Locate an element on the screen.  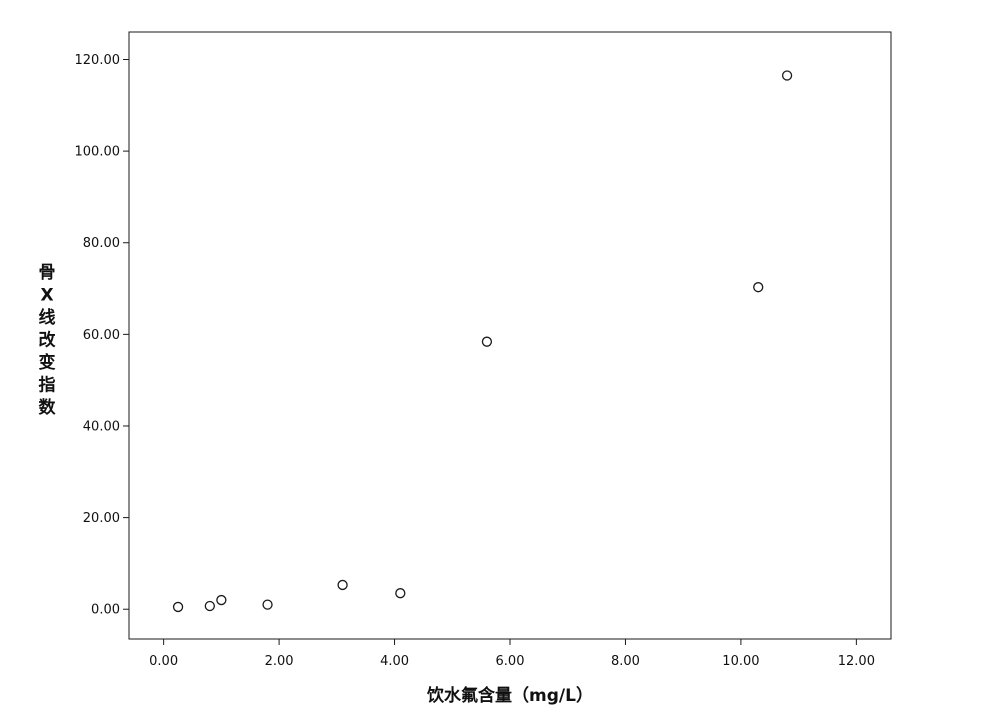
y-axis-title: 骨 X 线改变指数 is located at coordinates (48, 340).